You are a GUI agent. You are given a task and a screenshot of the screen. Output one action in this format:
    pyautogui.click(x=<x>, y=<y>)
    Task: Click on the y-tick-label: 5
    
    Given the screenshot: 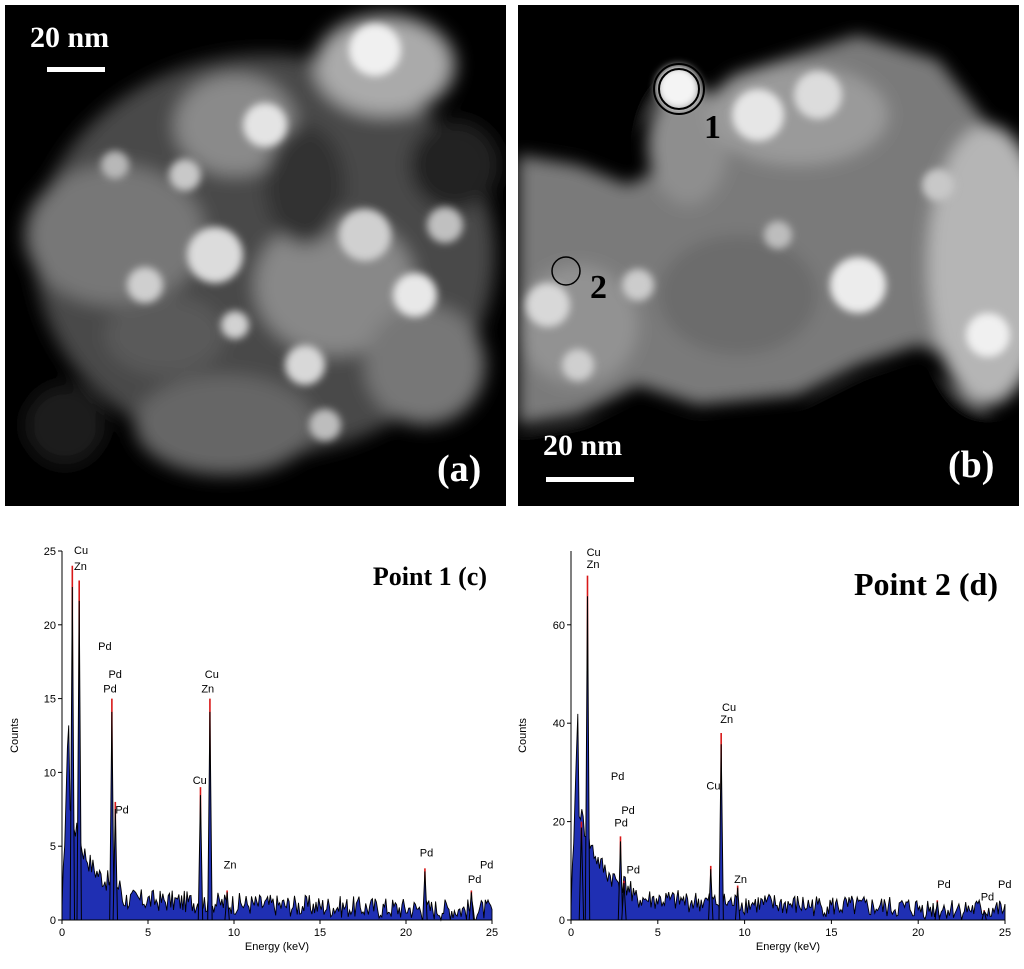 What is the action you would take?
    pyautogui.click(x=53, y=847)
    